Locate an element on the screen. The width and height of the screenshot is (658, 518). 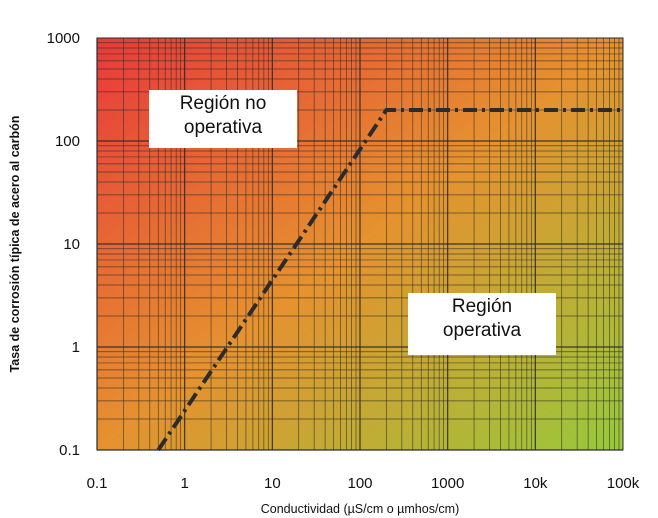
annotation-line: Región is located at coordinates (482, 306).